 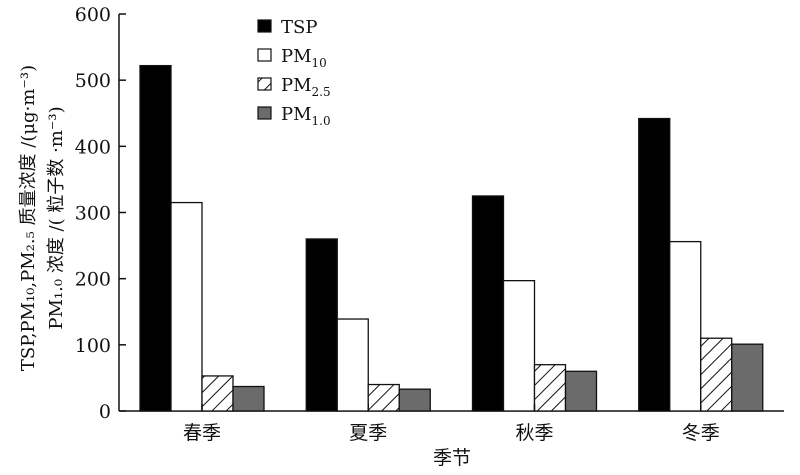 I want to click on x-axis-categories: 春季 夏季 秋季 冬季, so click(x=451, y=424).